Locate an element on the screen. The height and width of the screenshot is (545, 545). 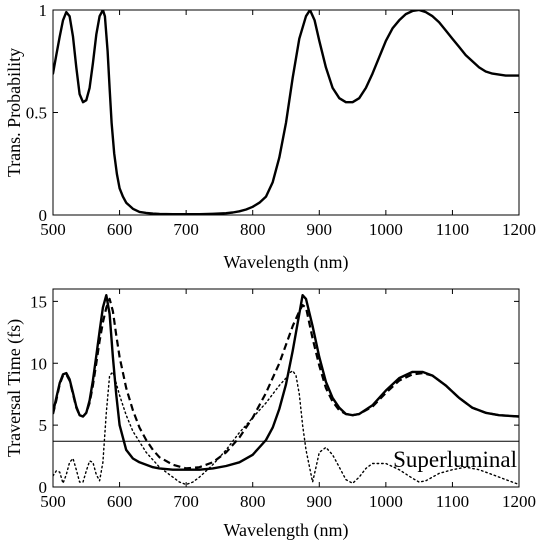
y-tick-label: 15 is located at coordinates (38, 301).